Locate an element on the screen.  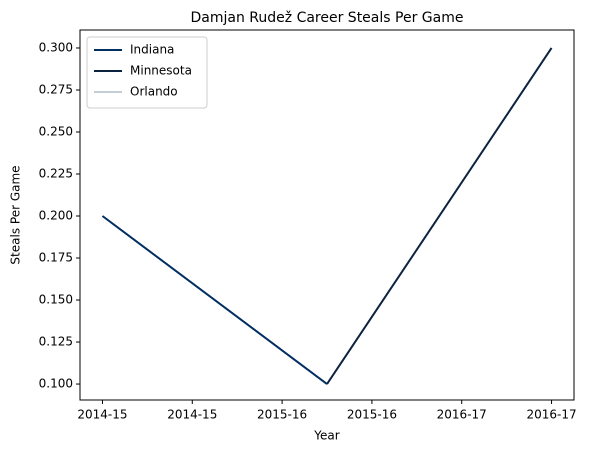
chart-title: Damjan Rudež Career Steals Per Game is located at coordinates (327, 18).